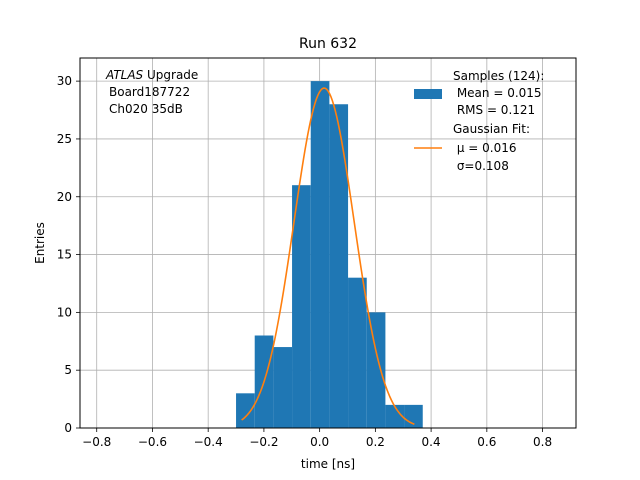 The width and height of the screenshot is (640, 480). I want to click on annotation-line-1: ATLAS Upgrade, so click(151, 75).